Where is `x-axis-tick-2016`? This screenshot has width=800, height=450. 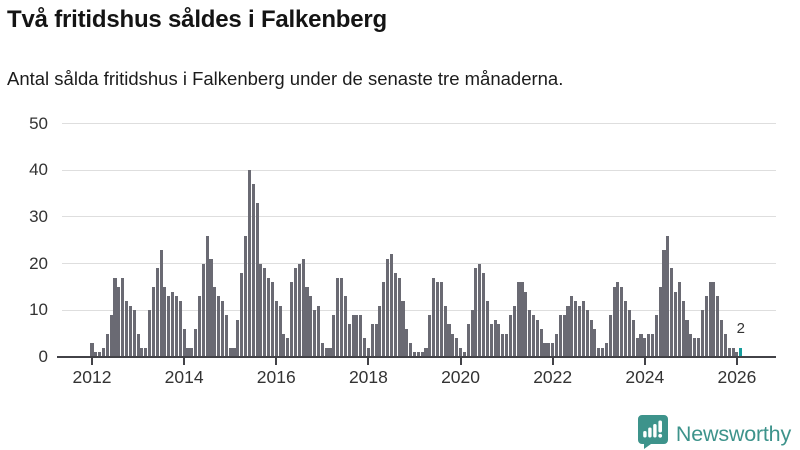
x-axis-tick-2016 is located at coordinates (276, 361).